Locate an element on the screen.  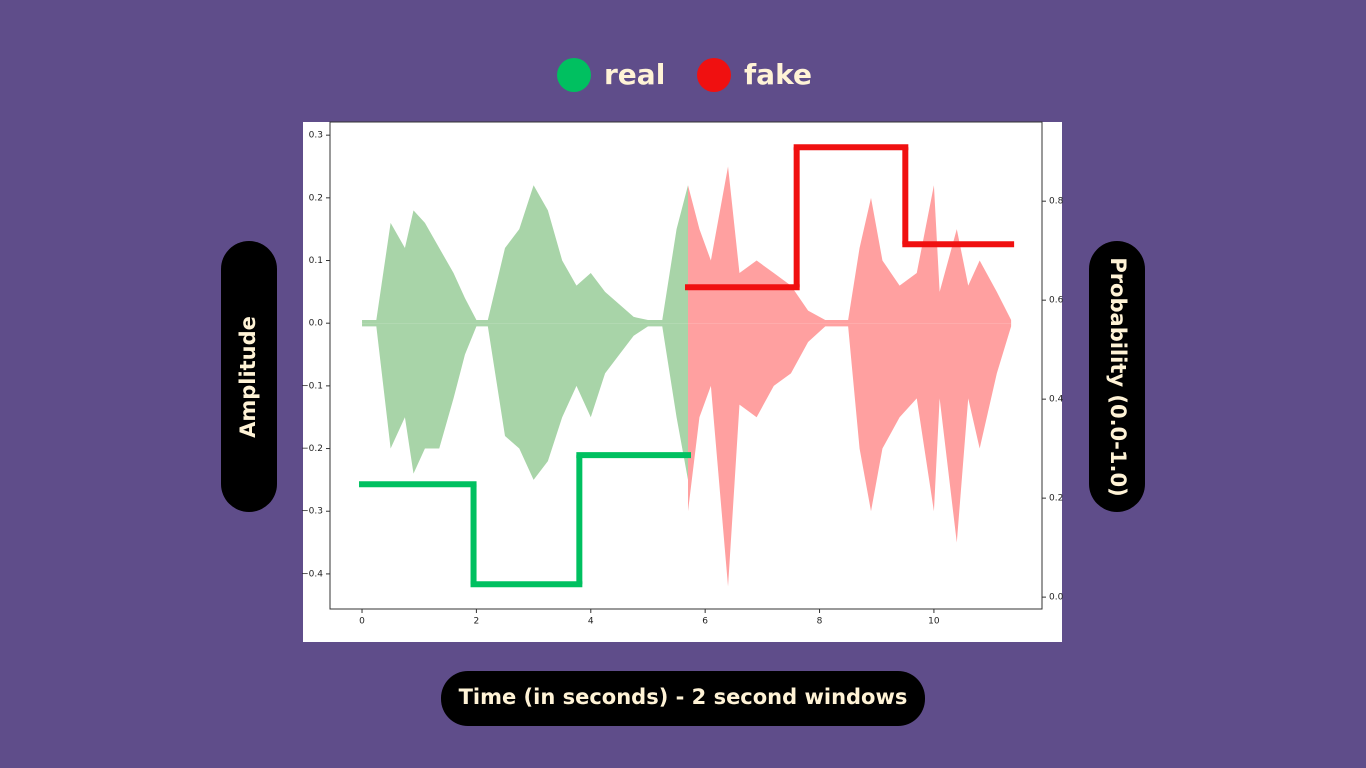
y2-axis-label: Probability (0.0-1.0) is located at coordinates (1118, 376).